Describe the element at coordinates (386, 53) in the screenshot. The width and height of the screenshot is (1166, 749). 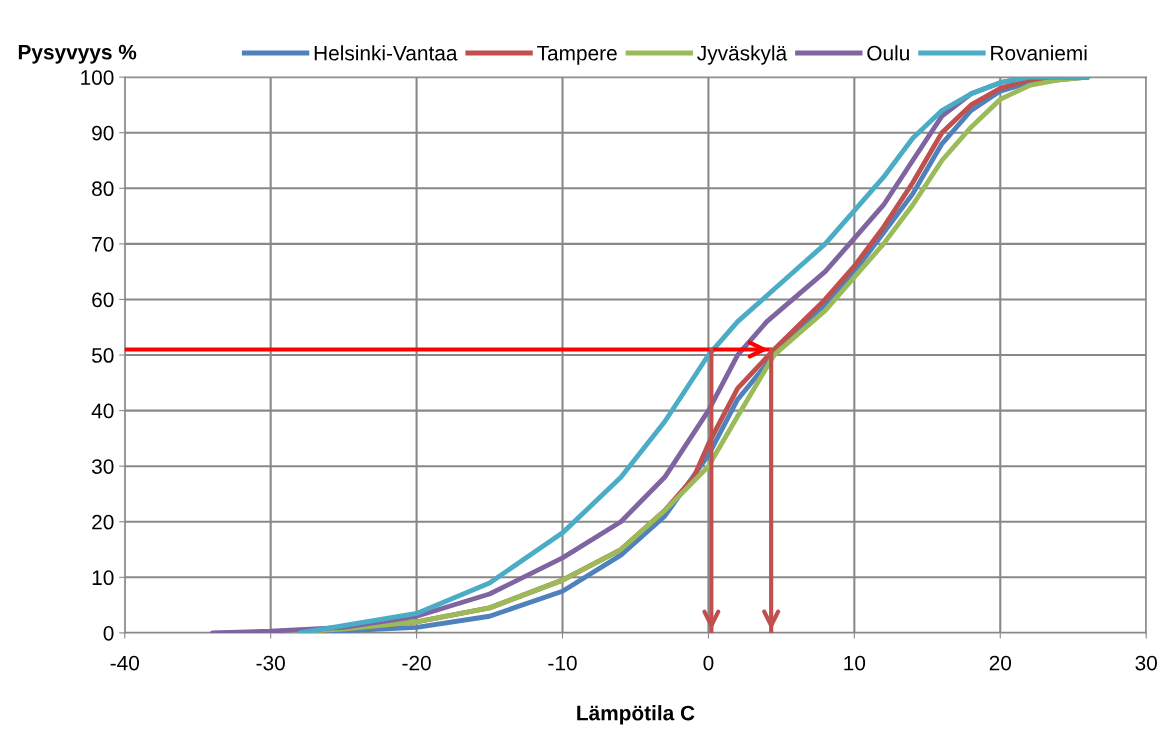
I see `legend-label: Helsinki-Vantaa` at that location.